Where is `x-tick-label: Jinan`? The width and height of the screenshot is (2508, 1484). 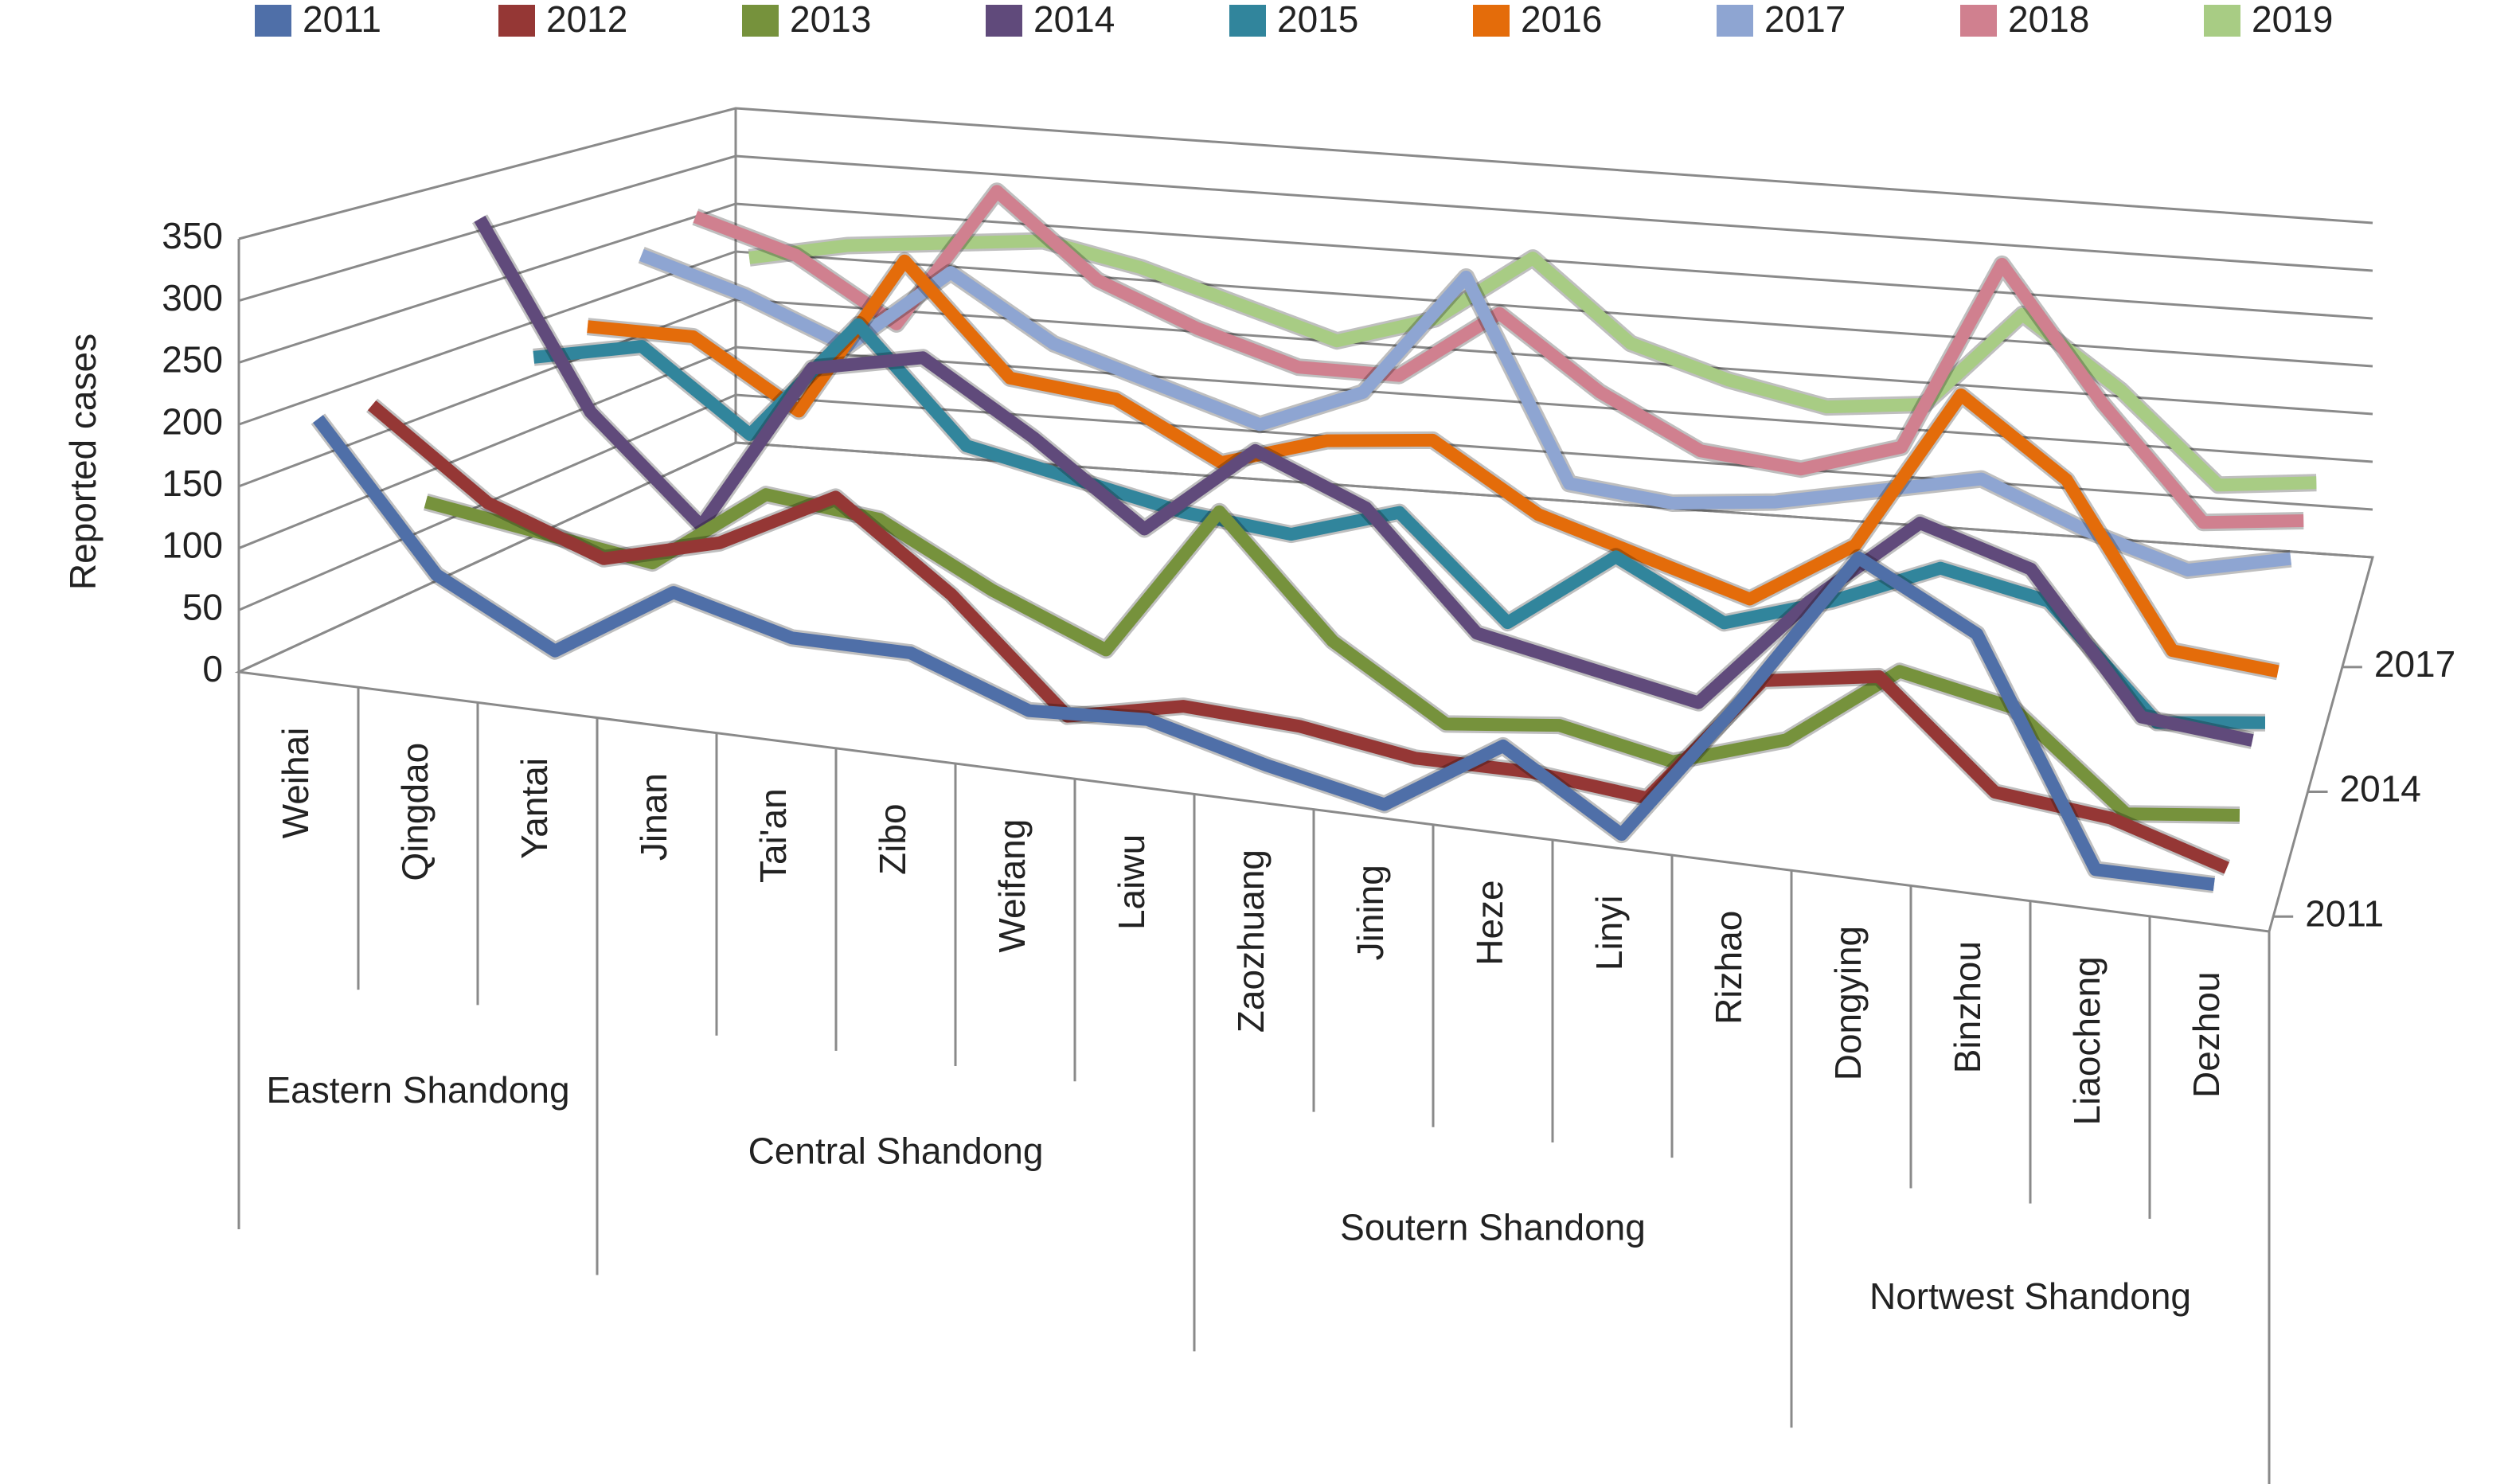 x-tick-label: Jinan is located at coordinates (653, 817).